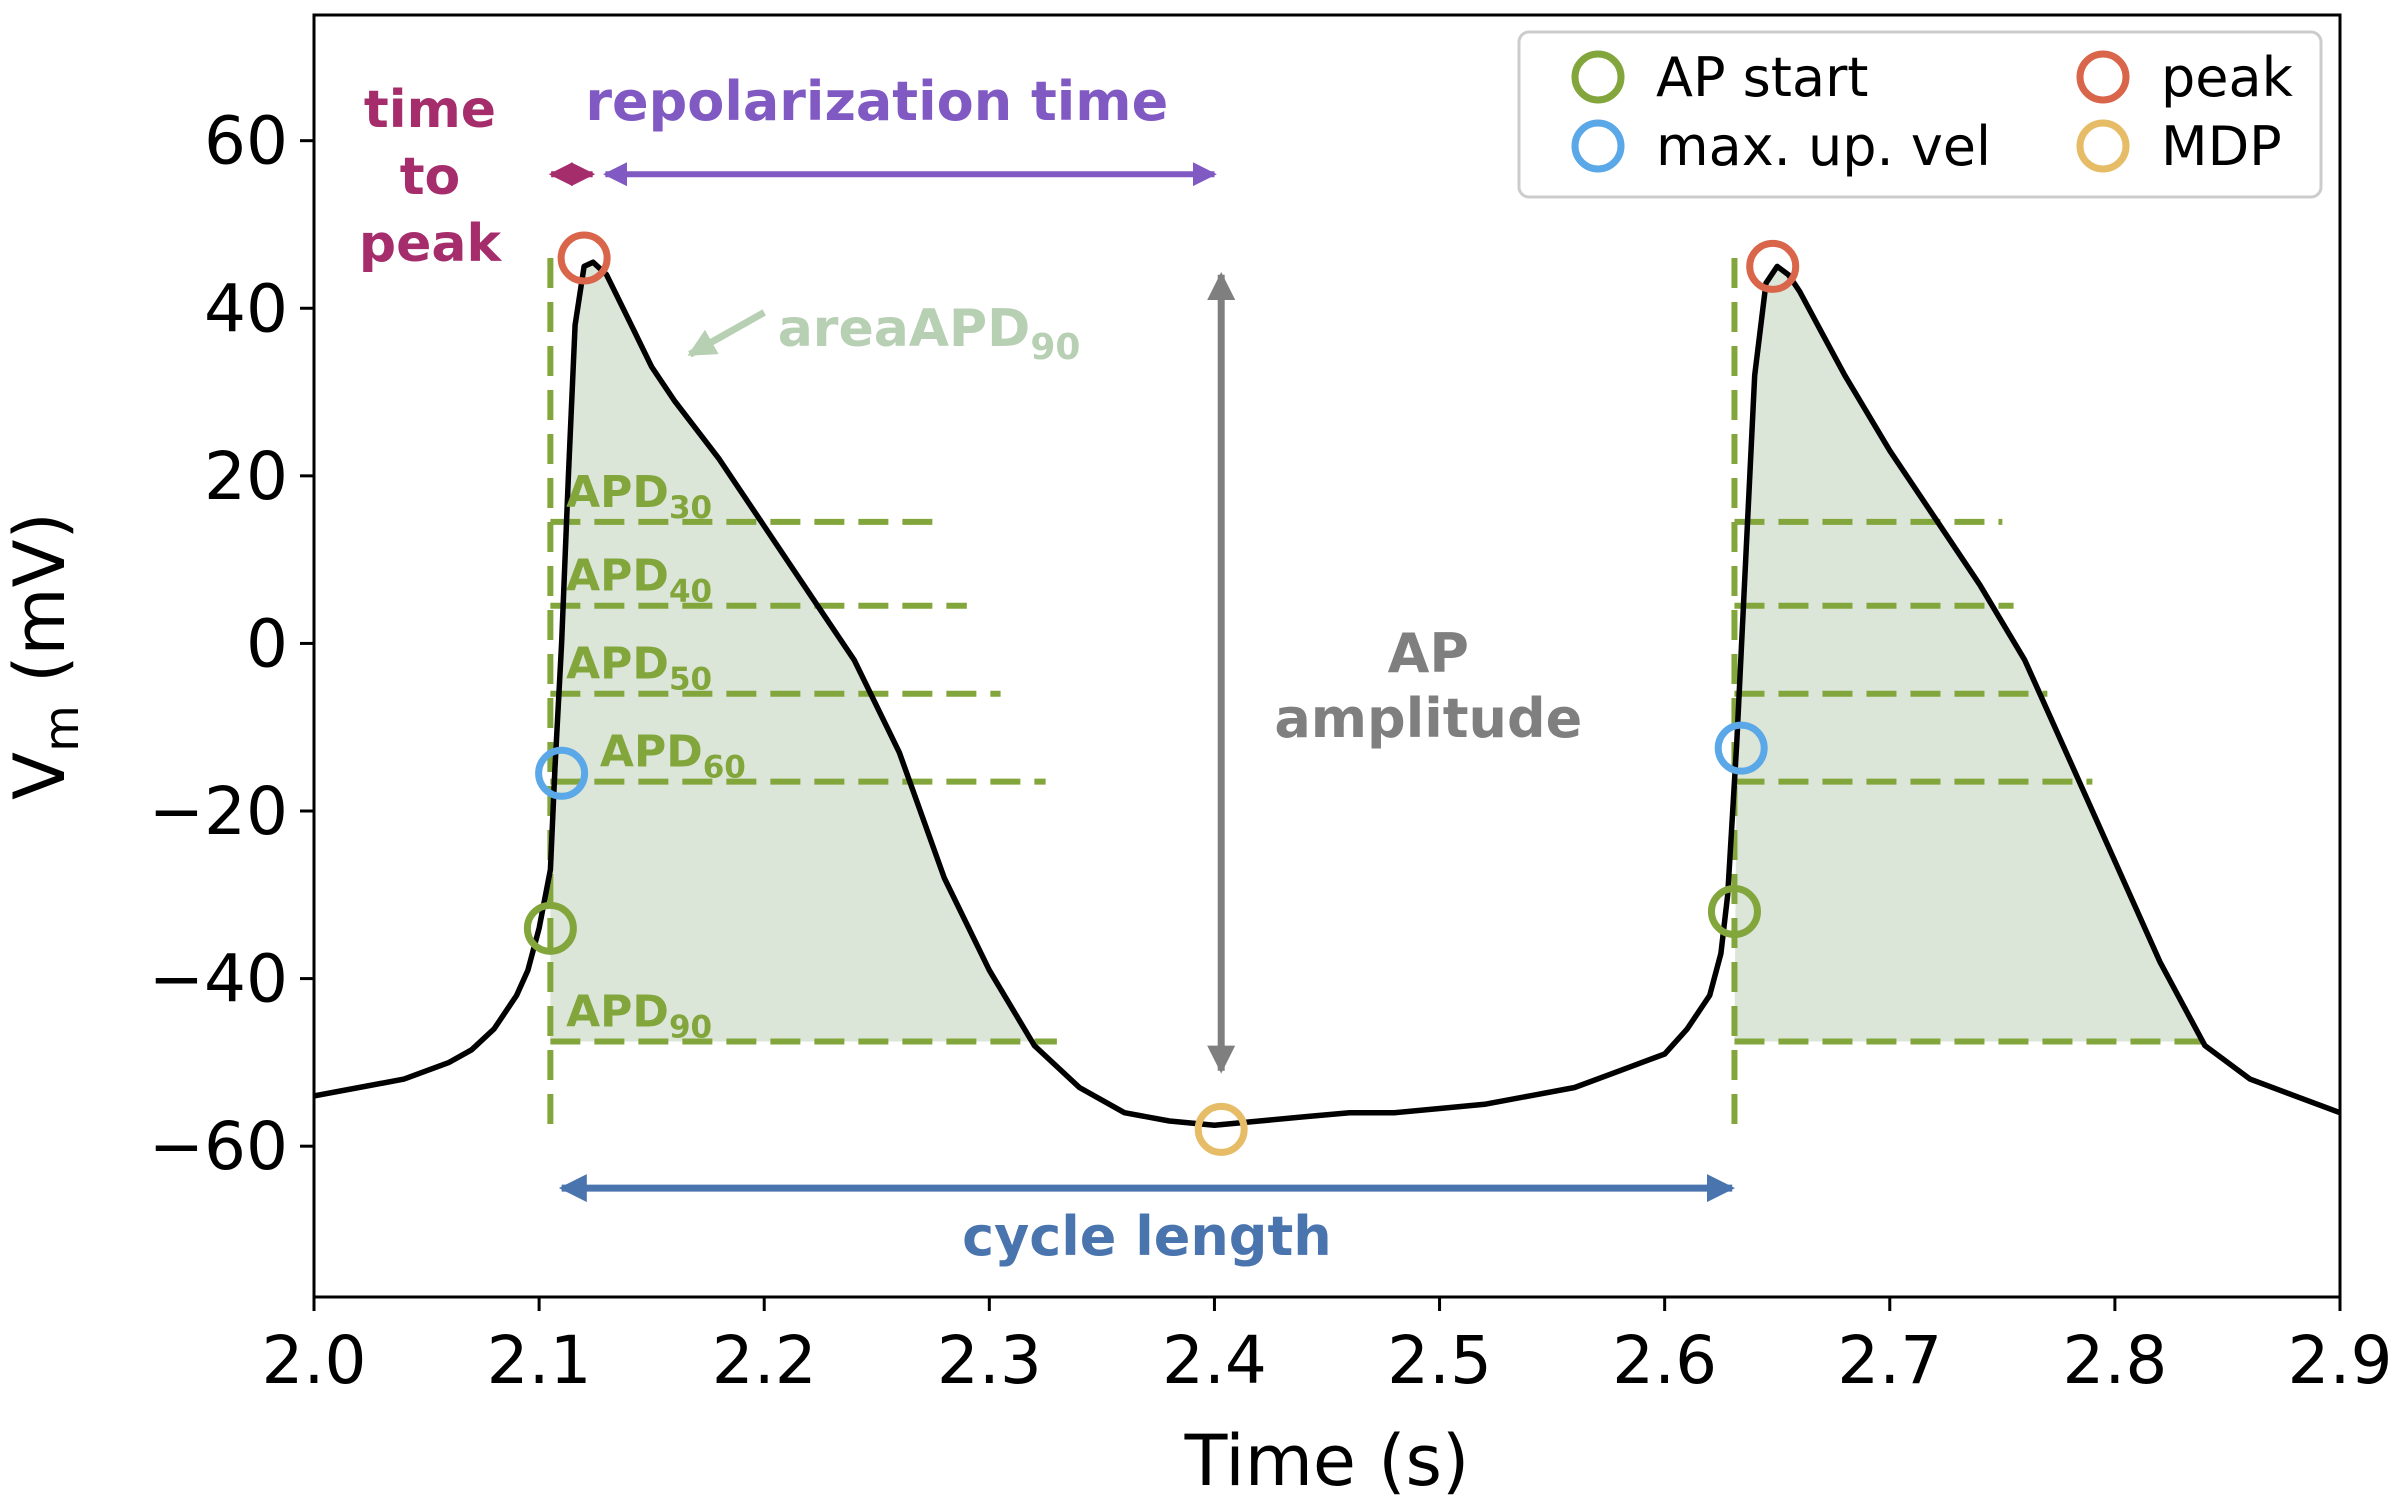 The height and width of the screenshot is (1500, 2400). Describe the element at coordinates (1327, 1348) in the screenshot. I see `x-axis: 2.0 2.1 2.2 2.3 2.4 2.5 2.6 2.7 2.8 2.9` at that location.